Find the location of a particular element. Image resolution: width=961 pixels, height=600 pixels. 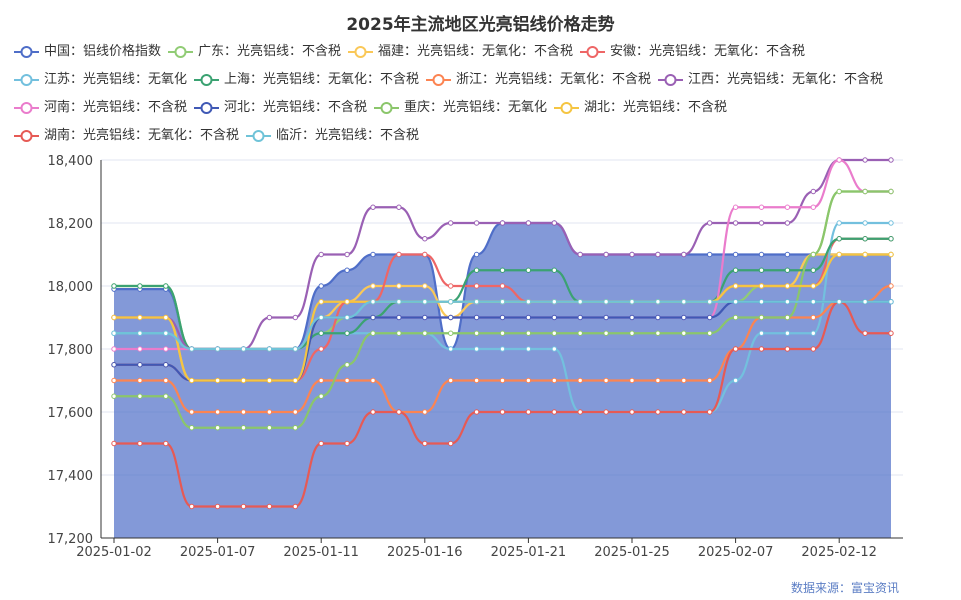

legend-label: 浙江：光亮铝线：无氧化：不含税 is located at coordinates (554, 79).